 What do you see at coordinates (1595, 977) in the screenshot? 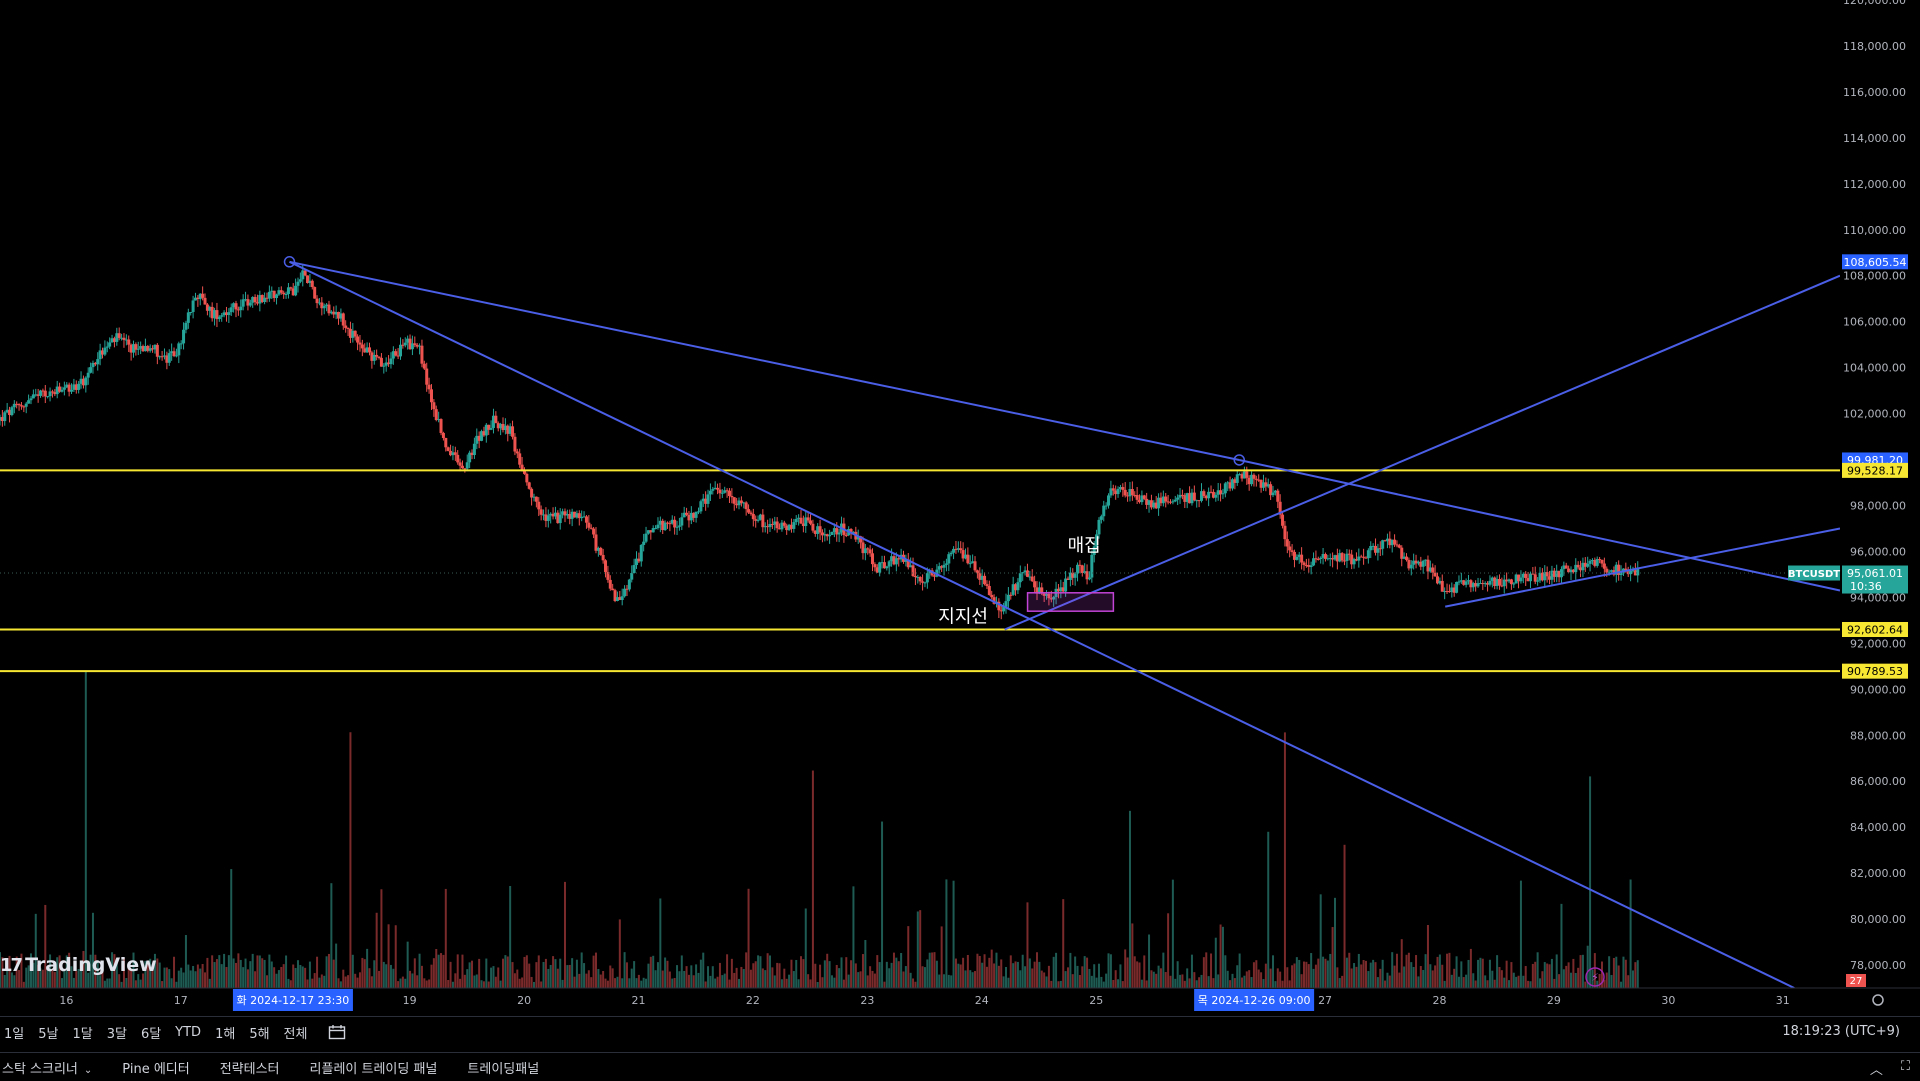
I see `lightning-icon` at bounding box center [1595, 977].